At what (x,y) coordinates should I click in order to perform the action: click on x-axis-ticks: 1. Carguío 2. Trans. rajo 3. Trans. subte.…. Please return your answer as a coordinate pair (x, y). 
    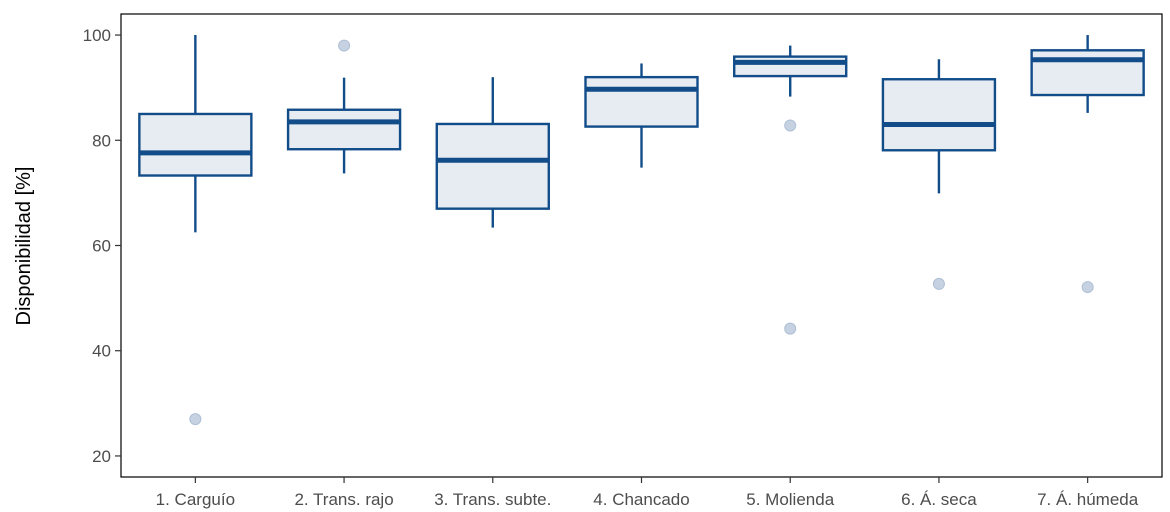
    Looking at the image, I should click on (647, 493).